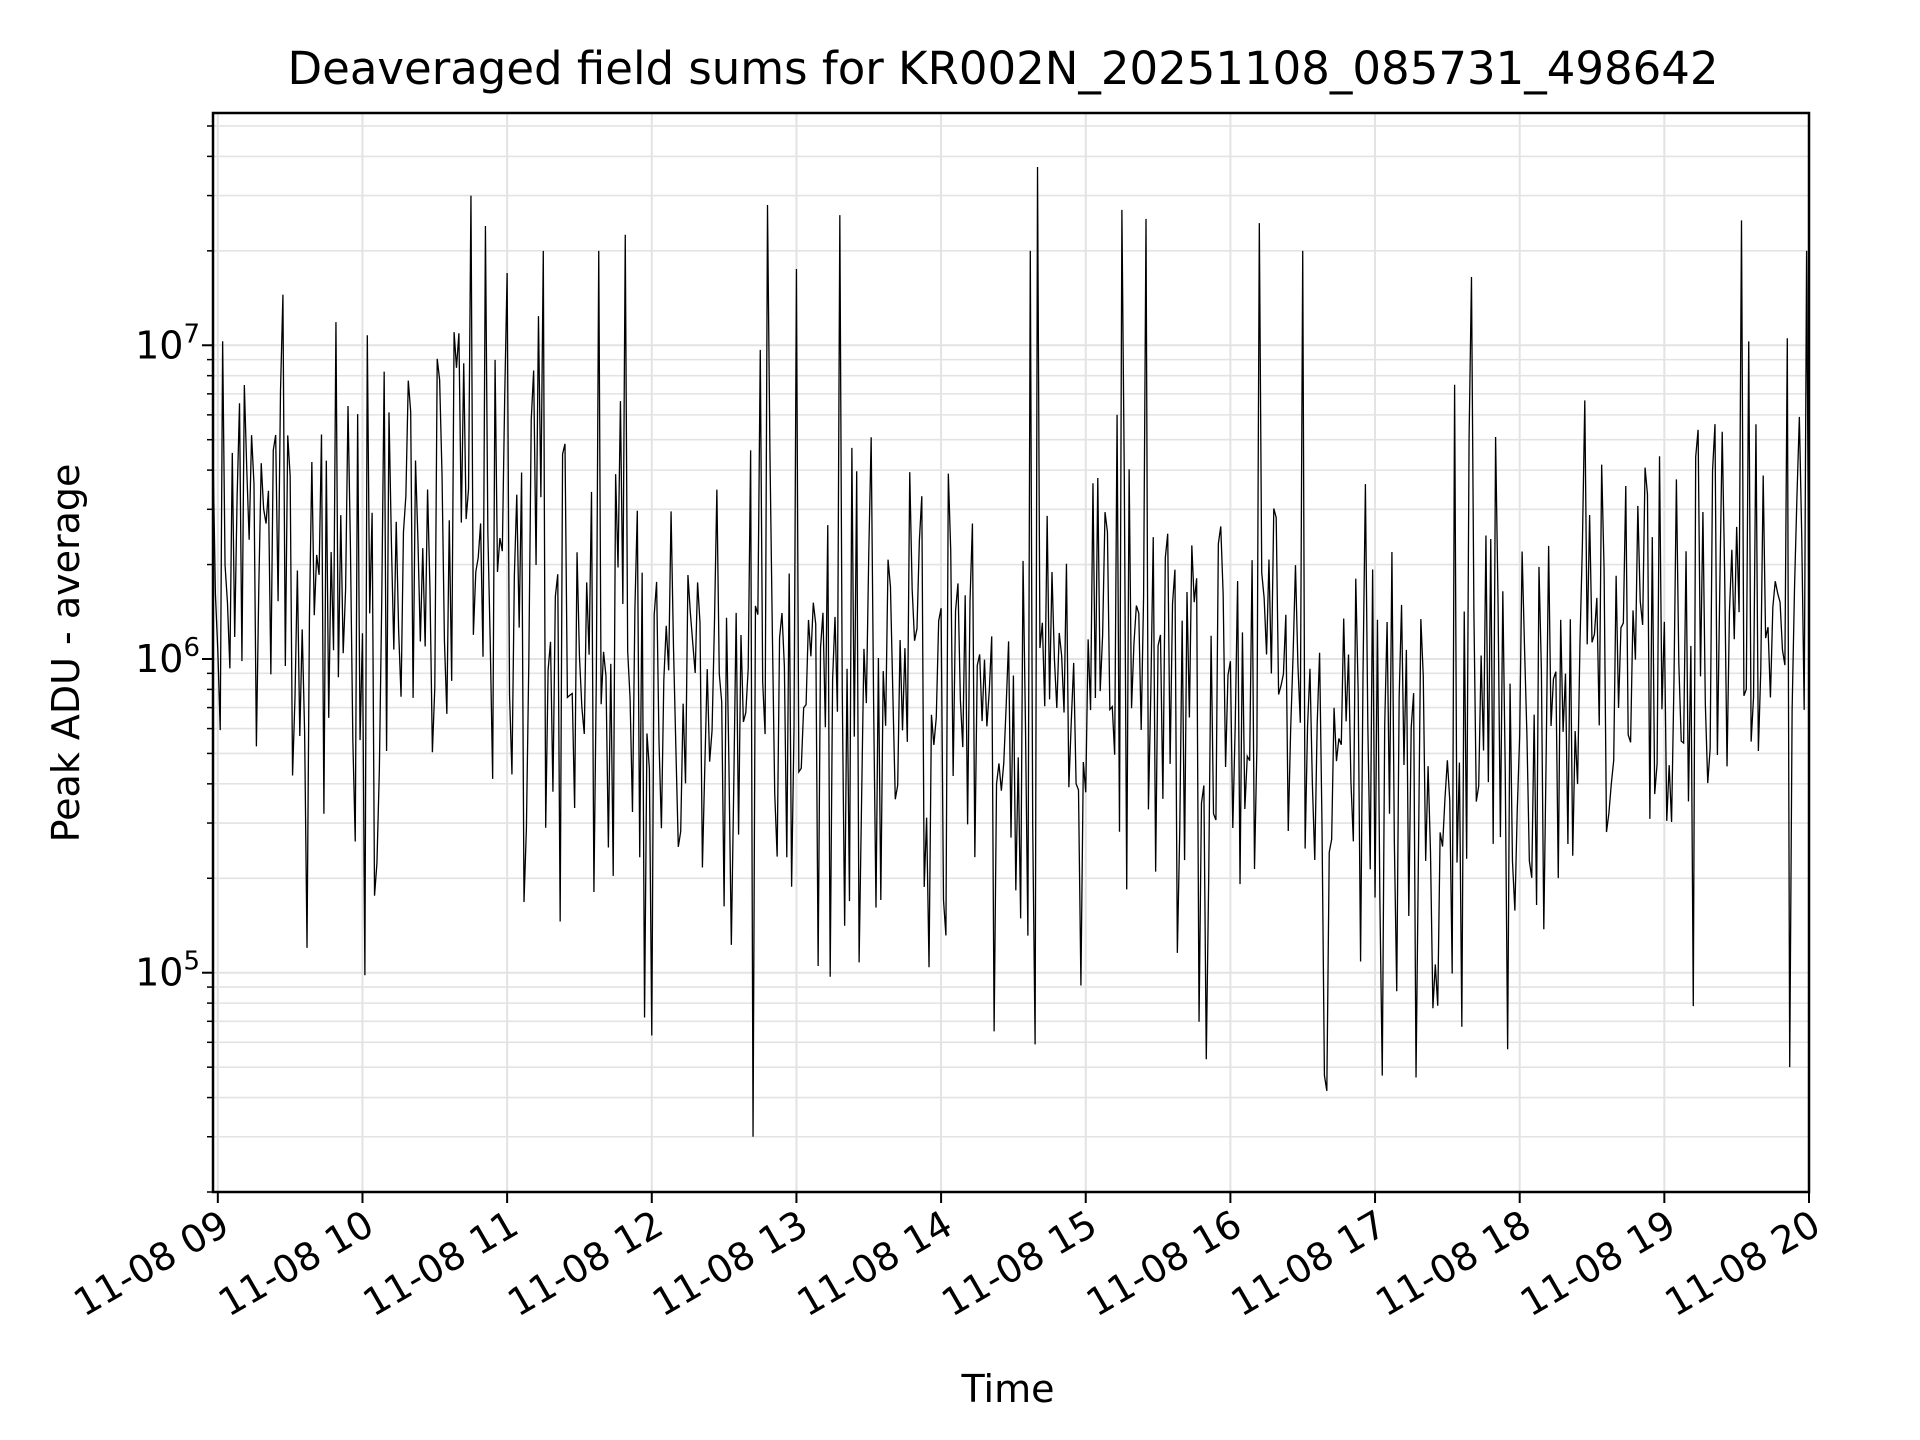 This screenshot has height=1440, width=1920. I want to click on x-axis-label: Time, so click(1008, 1389).